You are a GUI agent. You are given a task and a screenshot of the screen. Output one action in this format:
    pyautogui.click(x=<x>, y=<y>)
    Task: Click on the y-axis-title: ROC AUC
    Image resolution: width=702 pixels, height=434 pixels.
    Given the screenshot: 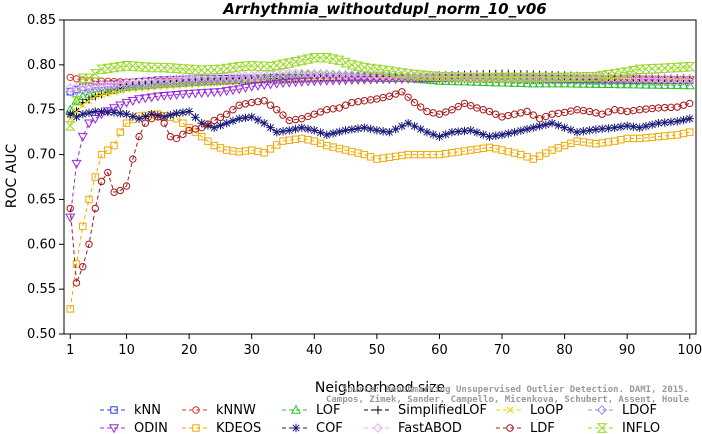 What is the action you would take?
    pyautogui.click(x=12, y=175)
    